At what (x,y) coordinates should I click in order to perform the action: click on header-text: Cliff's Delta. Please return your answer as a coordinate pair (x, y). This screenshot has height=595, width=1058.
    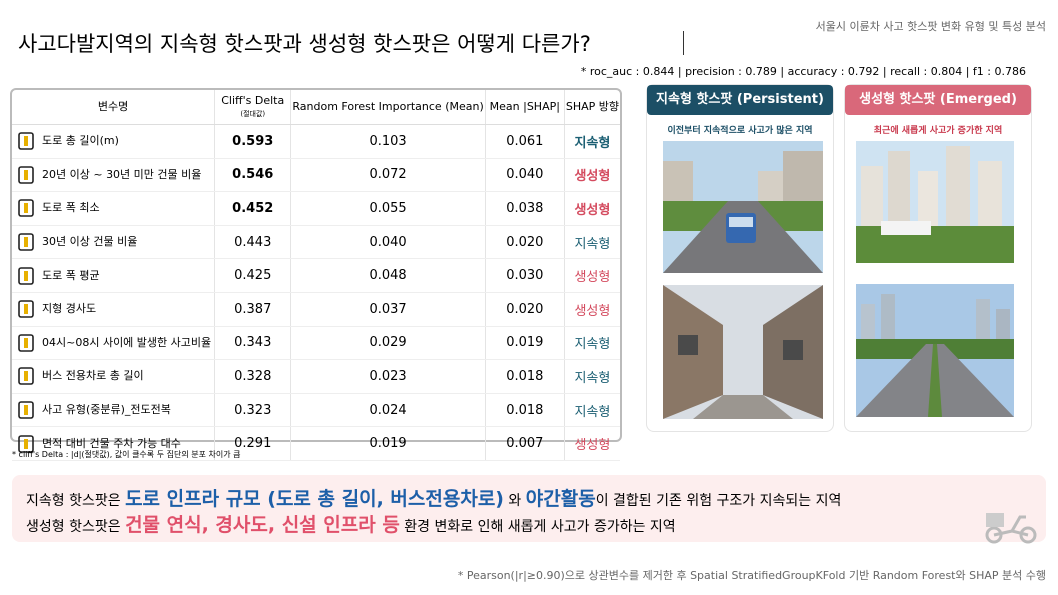
    Looking at the image, I should click on (253, 100).